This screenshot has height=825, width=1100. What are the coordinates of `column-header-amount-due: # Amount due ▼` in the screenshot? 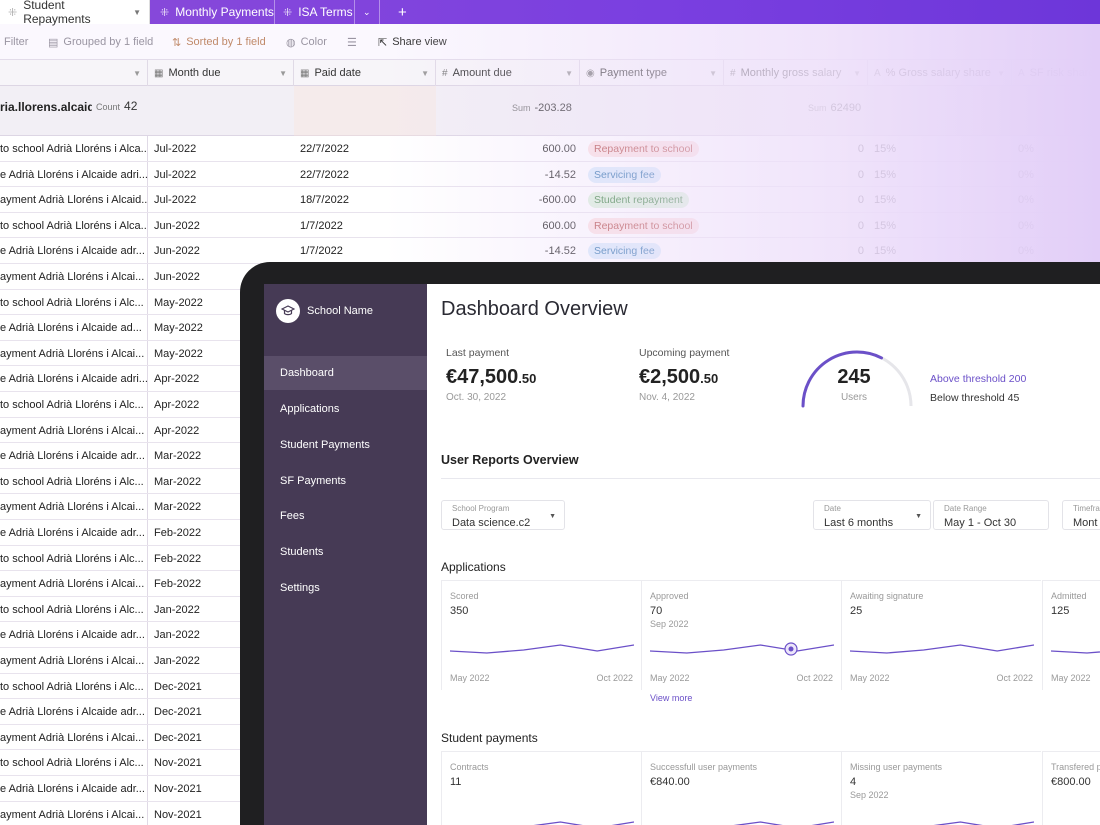 It's located at (508, 73).